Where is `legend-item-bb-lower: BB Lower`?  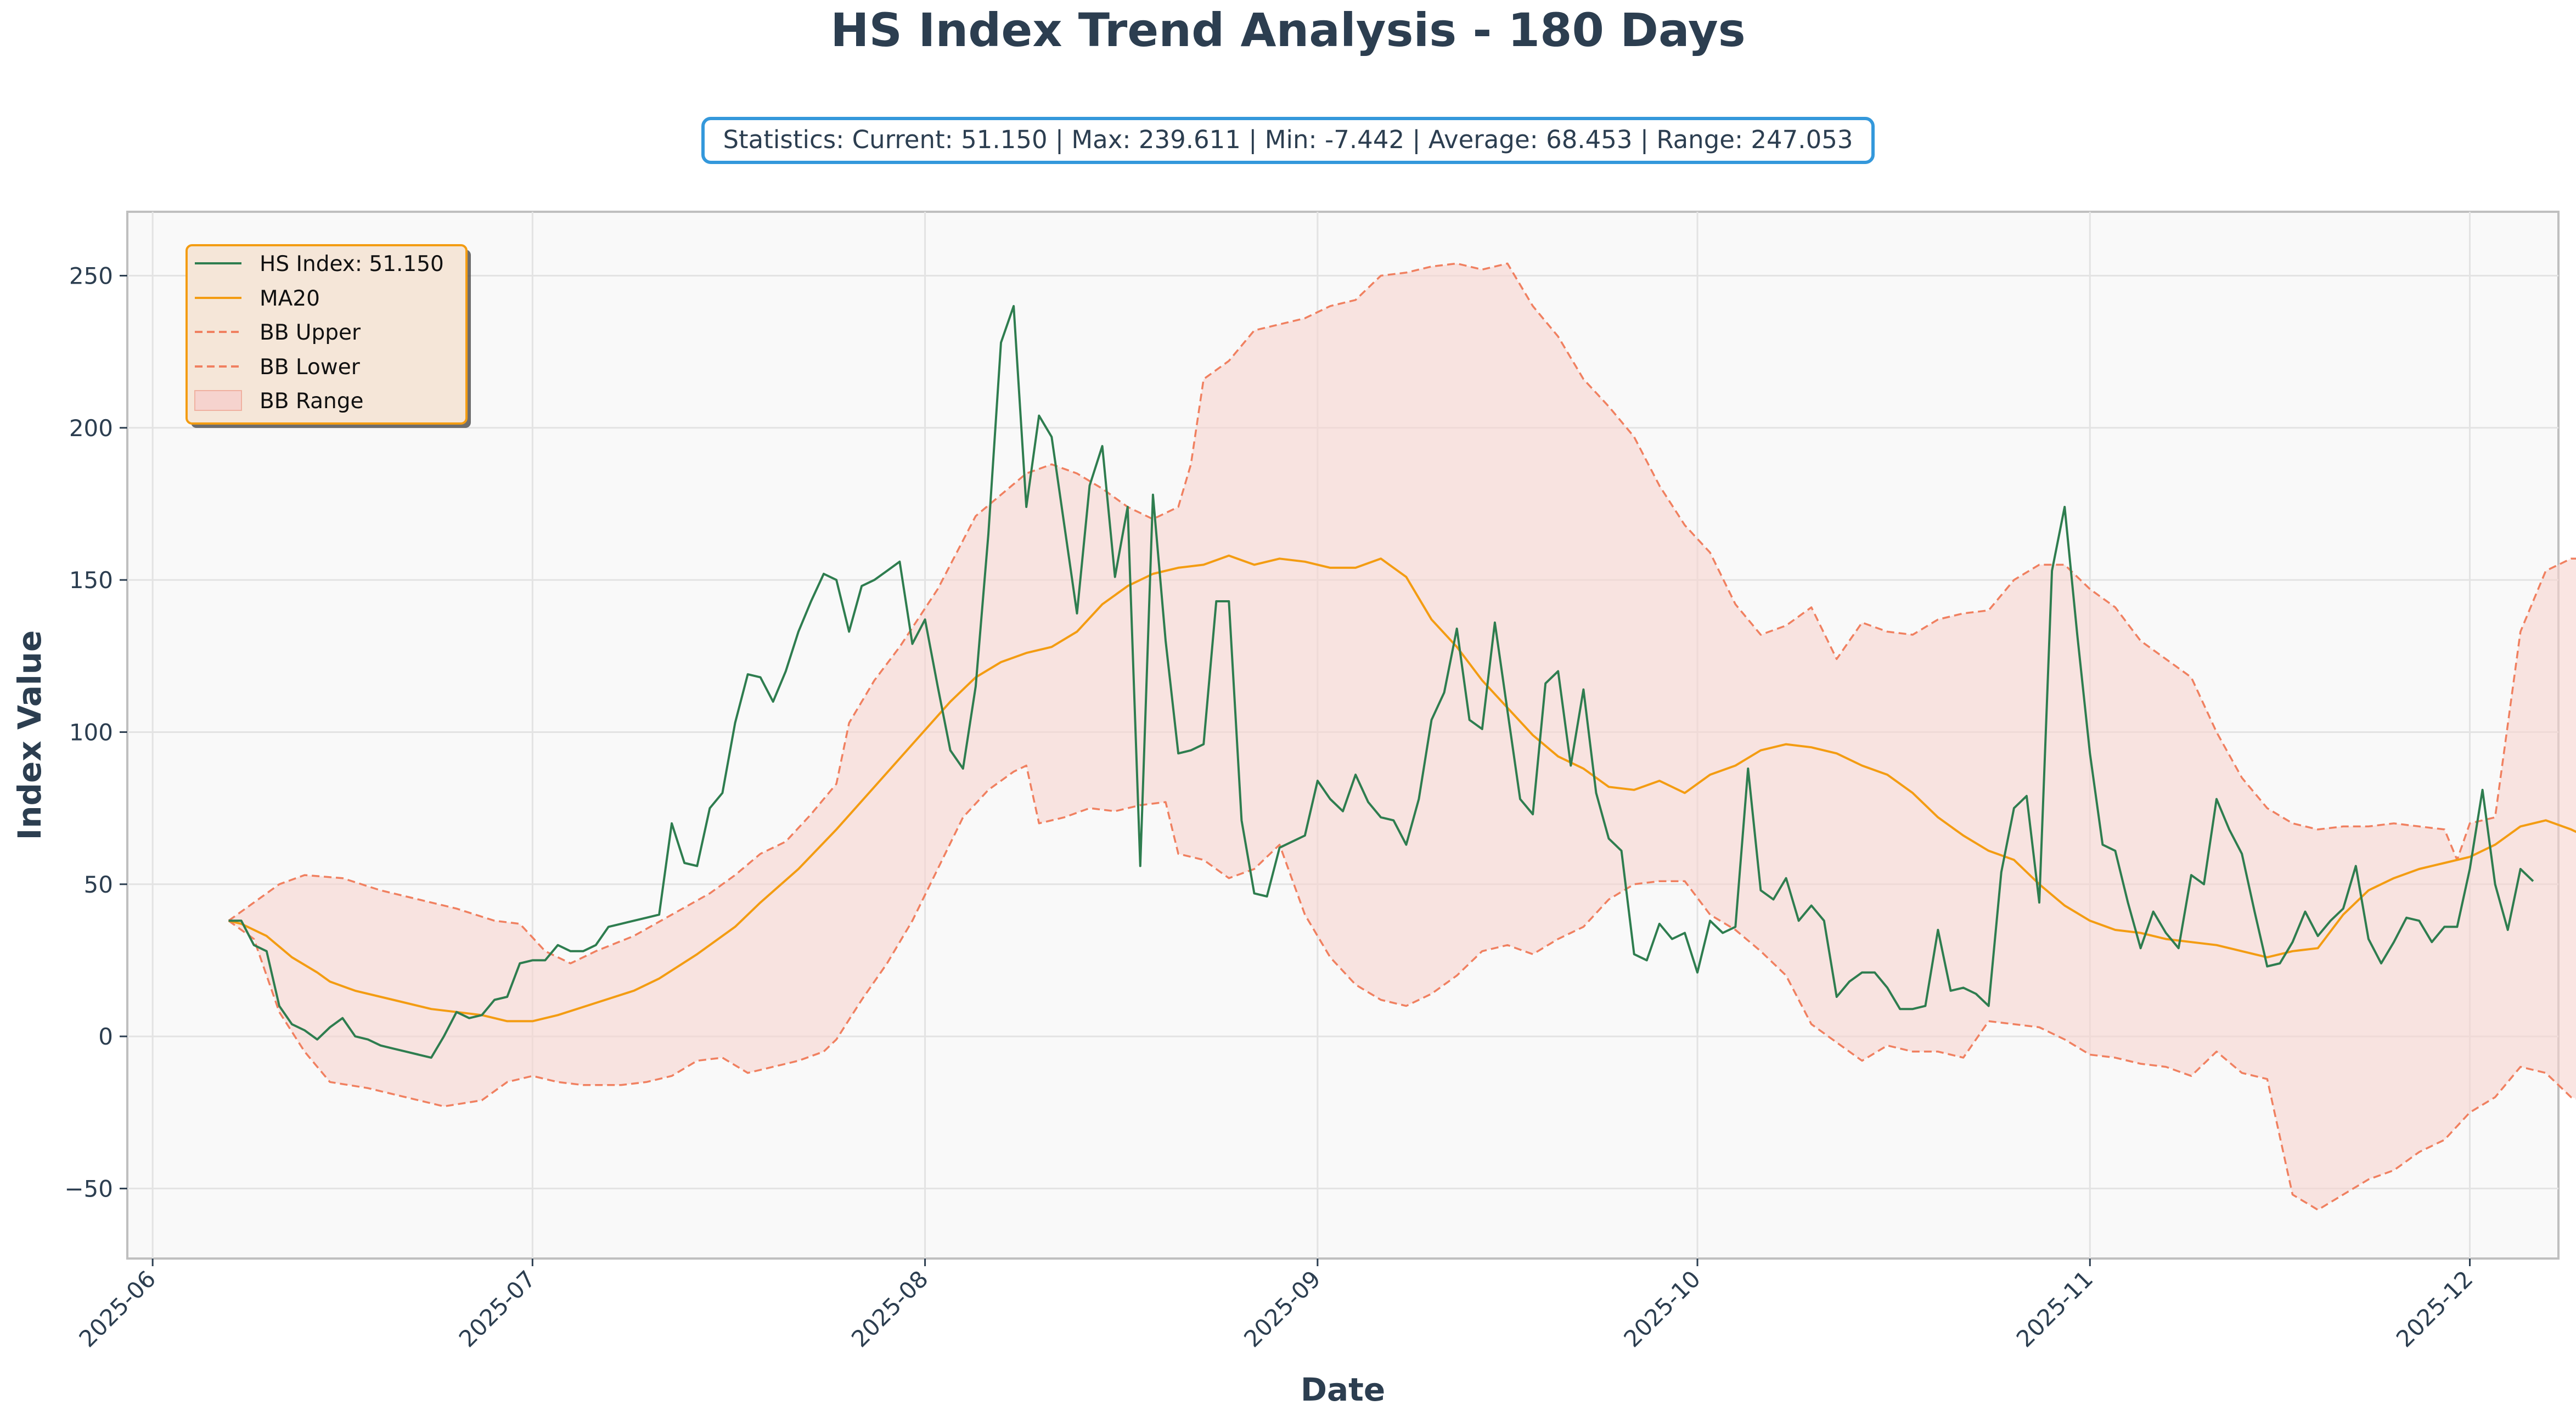
legend-item-bb-lower: BB Lower is located at coordinates (278, 368).